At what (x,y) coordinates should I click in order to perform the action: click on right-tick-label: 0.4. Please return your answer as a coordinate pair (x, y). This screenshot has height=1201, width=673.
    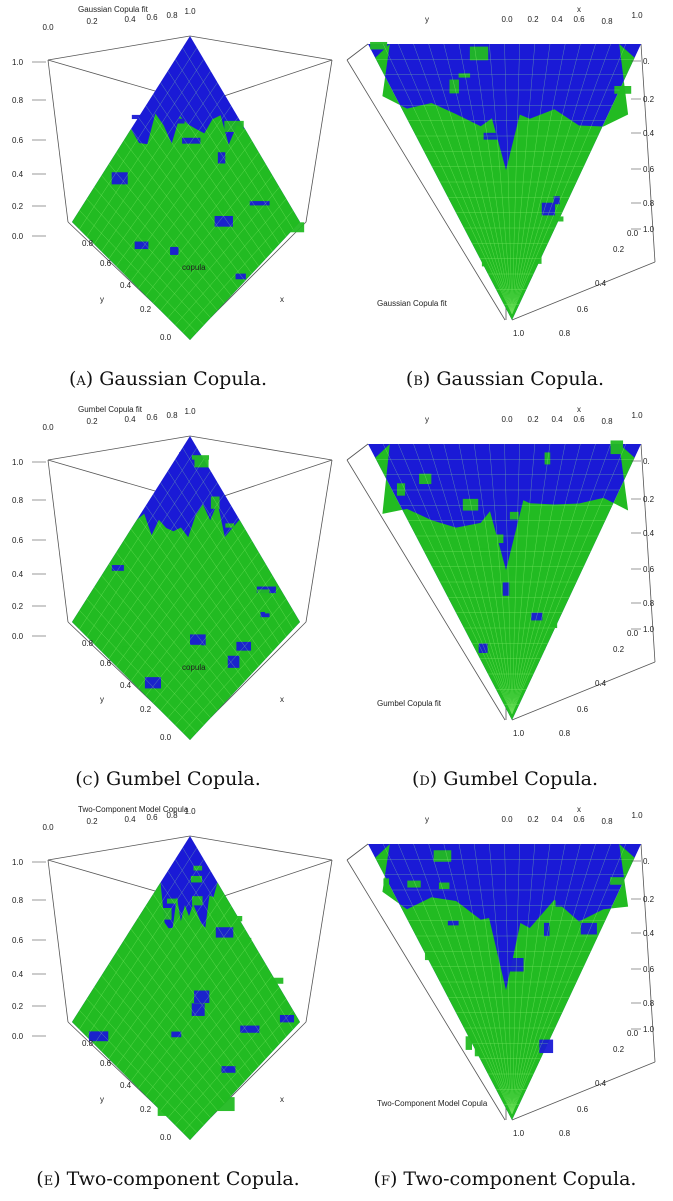
    Looking at the image, I should click on (649, 133).